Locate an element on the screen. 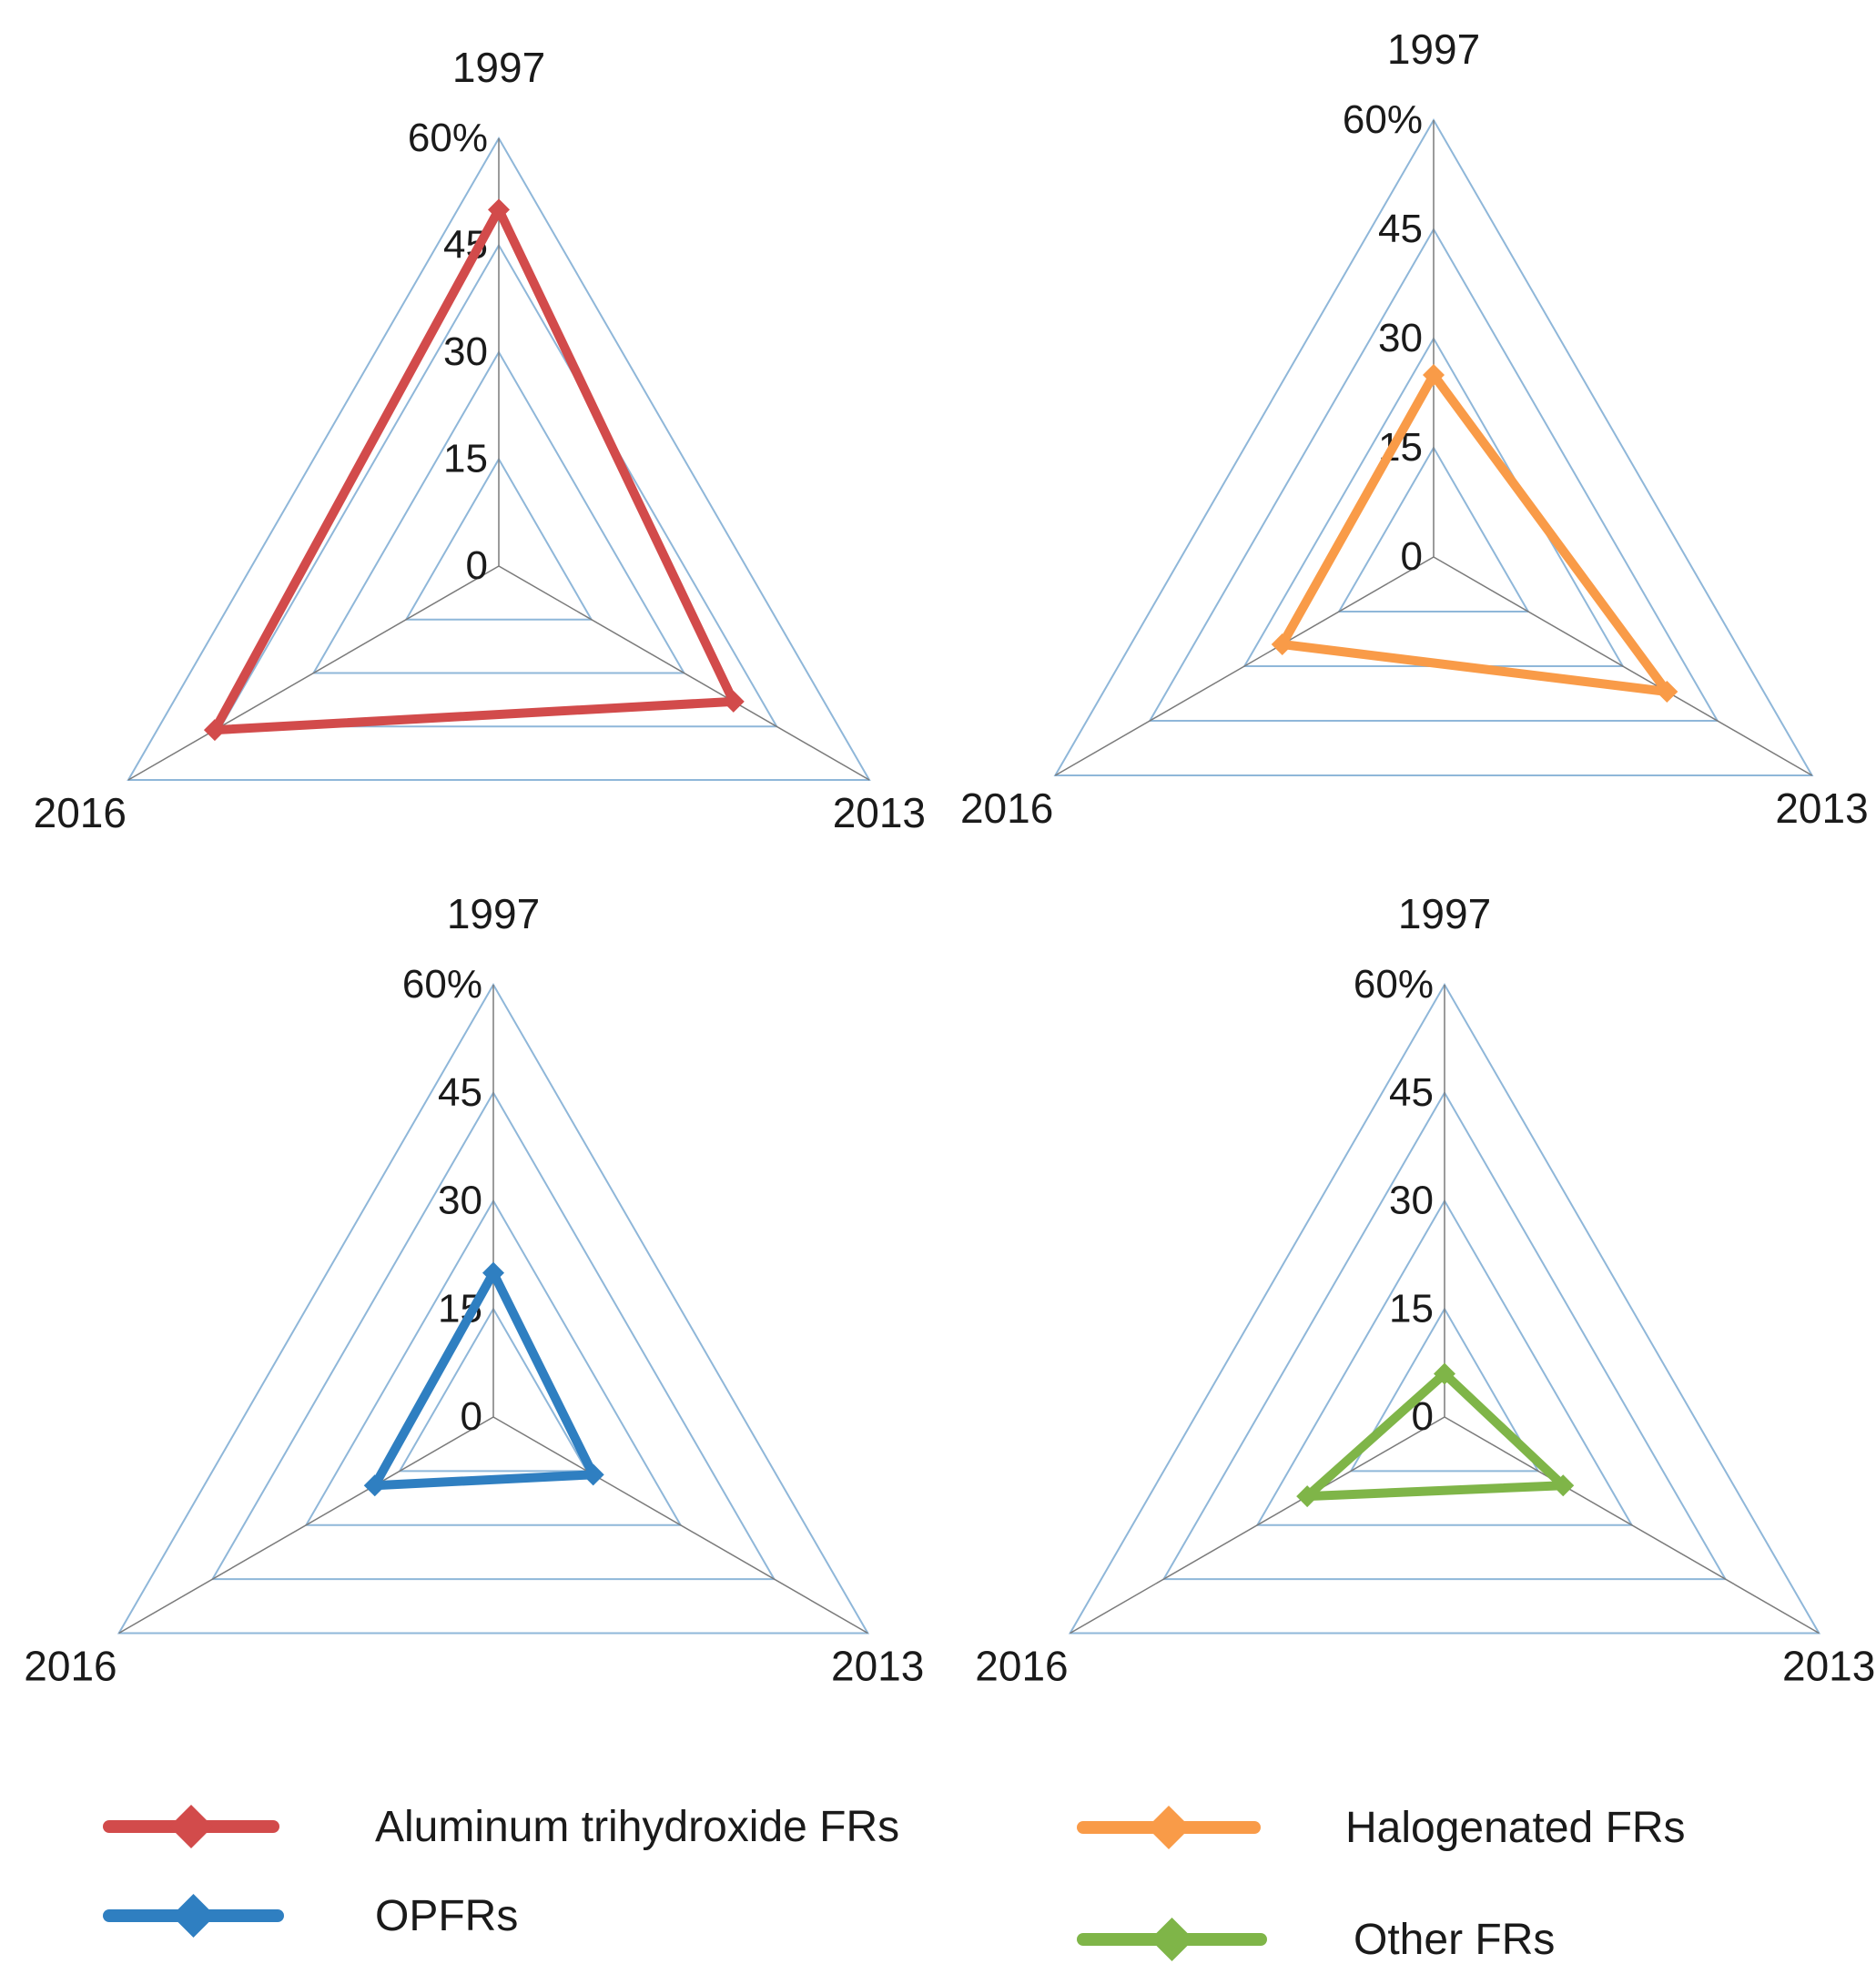 This screenshot has height=1984, width=1876. legend-label: Halogenated FRs is located at coordinates (1515, 1828).